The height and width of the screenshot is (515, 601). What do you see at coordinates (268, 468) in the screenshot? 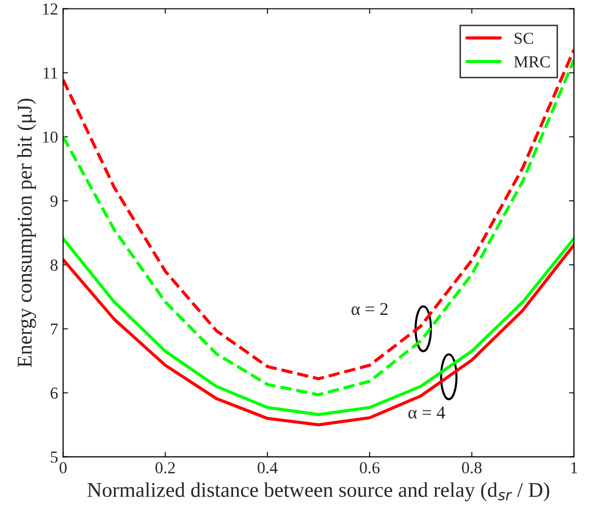
I see `x-tick-label: 0.4` at bounding box center [268, 468].